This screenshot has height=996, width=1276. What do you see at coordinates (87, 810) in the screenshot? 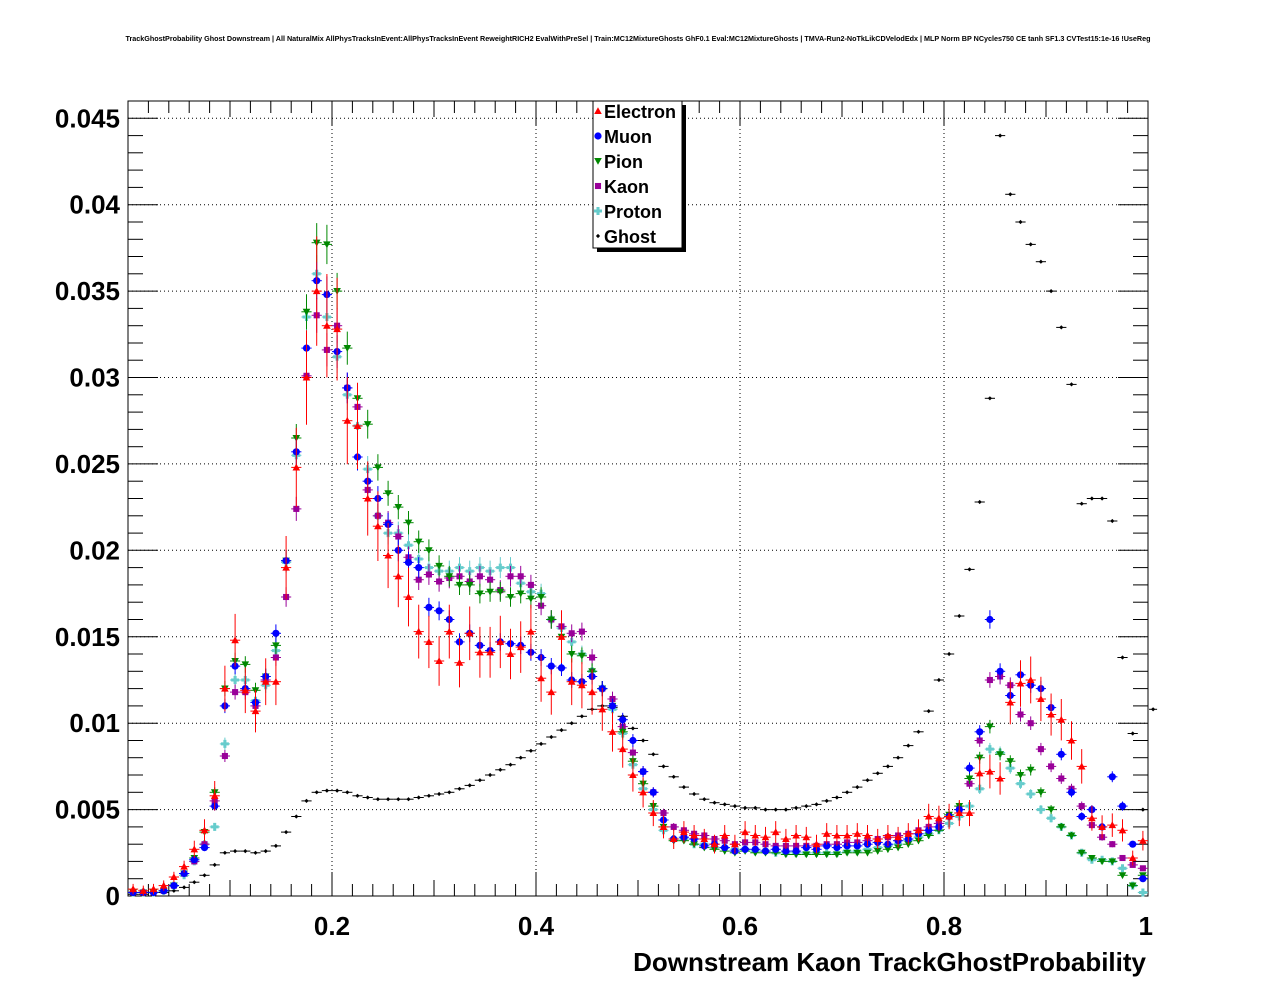
I see `y-tick-label: 0.005` at bounding box center [87, 810].